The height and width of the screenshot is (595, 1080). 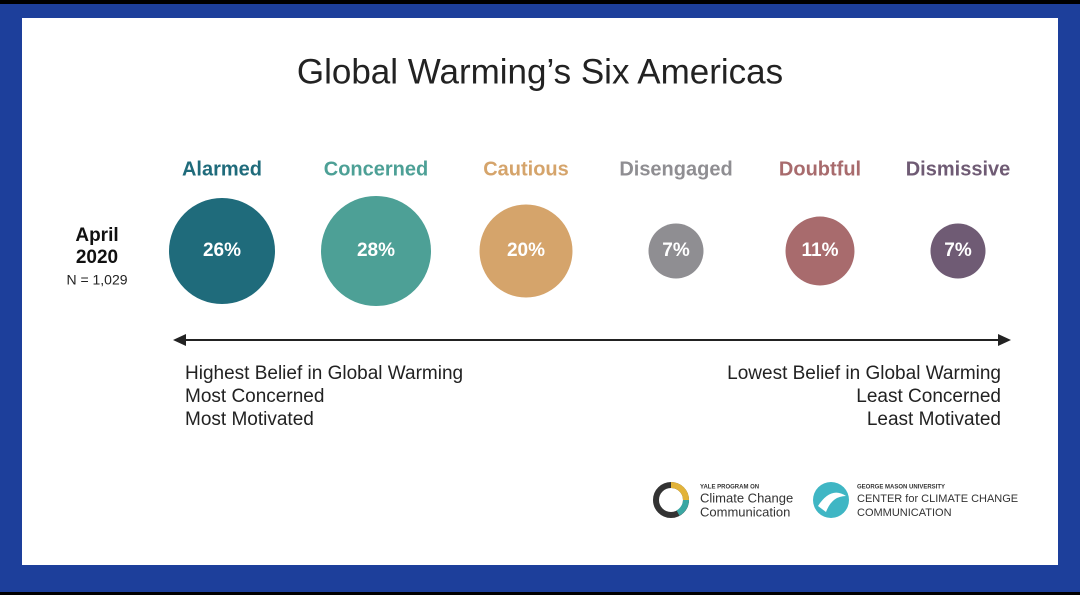 What do you see at coordinates (937, 499) in the screenshot?
I see `logo-text: CENTER for CLIMATE CHANGE` at bounding box center [937, 499].